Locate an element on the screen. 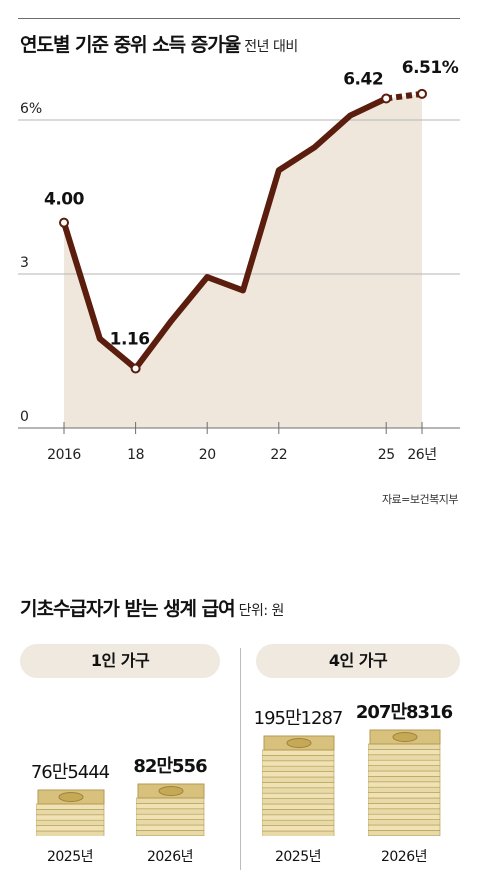 Image resolution: width=480 pixels, height=882 pixels. x-tick-label: 22 is located at coordinates (278, 453).